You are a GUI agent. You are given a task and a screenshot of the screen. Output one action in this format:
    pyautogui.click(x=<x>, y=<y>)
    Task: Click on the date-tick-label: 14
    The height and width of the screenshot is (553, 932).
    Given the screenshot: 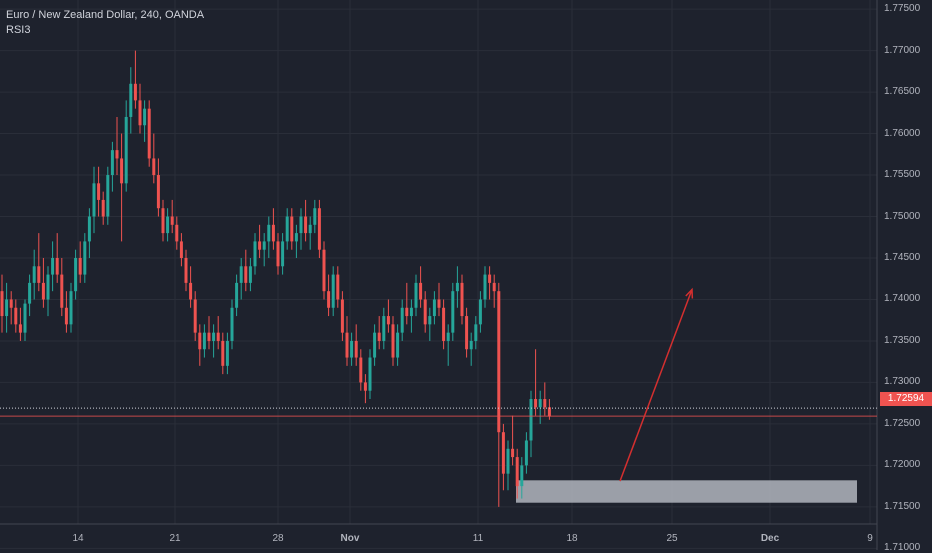 What is the action you would take?
    pyautogui.click(x=78, y=538)
    